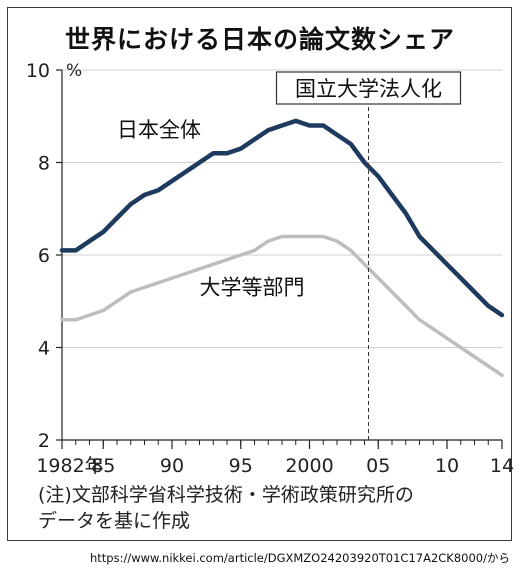  What do you see at coordinates (74, 71) in the screenshot?
I see `y-unit-label: %` at bounding box center [74, 71].